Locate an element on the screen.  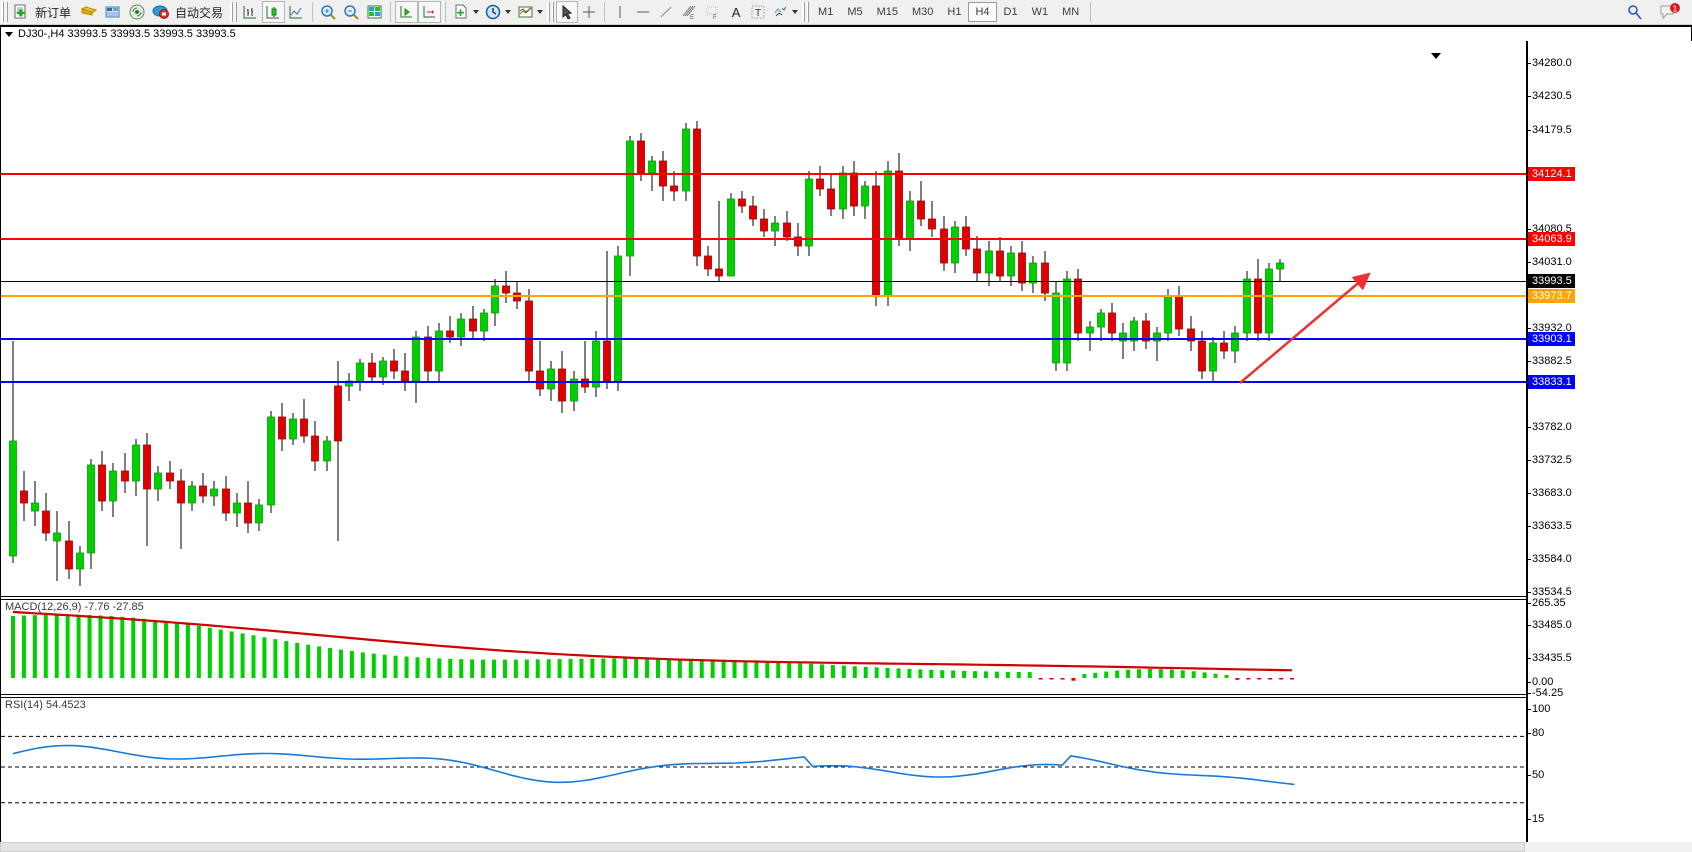
chart-shift-icon is located at coordinates (407, 12).